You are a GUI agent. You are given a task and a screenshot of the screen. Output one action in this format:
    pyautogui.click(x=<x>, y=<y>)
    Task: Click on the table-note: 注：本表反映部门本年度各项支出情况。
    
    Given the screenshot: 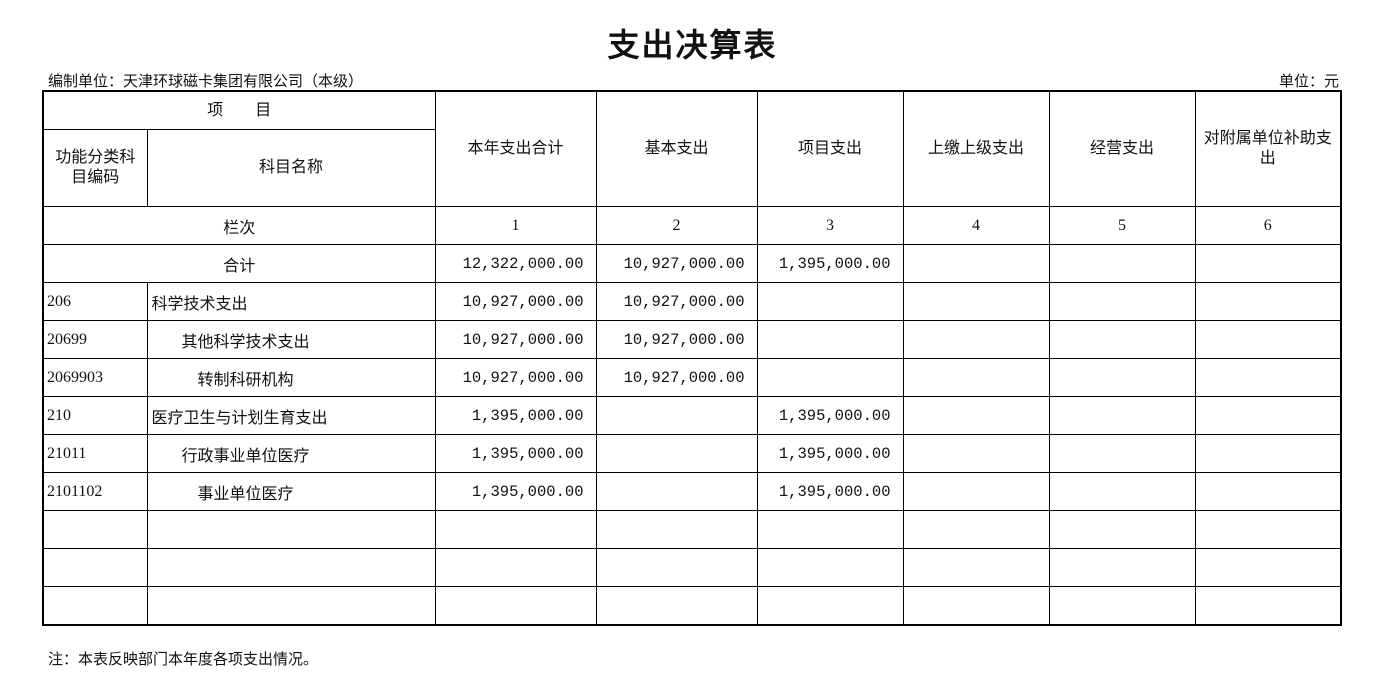 What is the action you would take?
    pyautogui.click(x=183, y=660)
    